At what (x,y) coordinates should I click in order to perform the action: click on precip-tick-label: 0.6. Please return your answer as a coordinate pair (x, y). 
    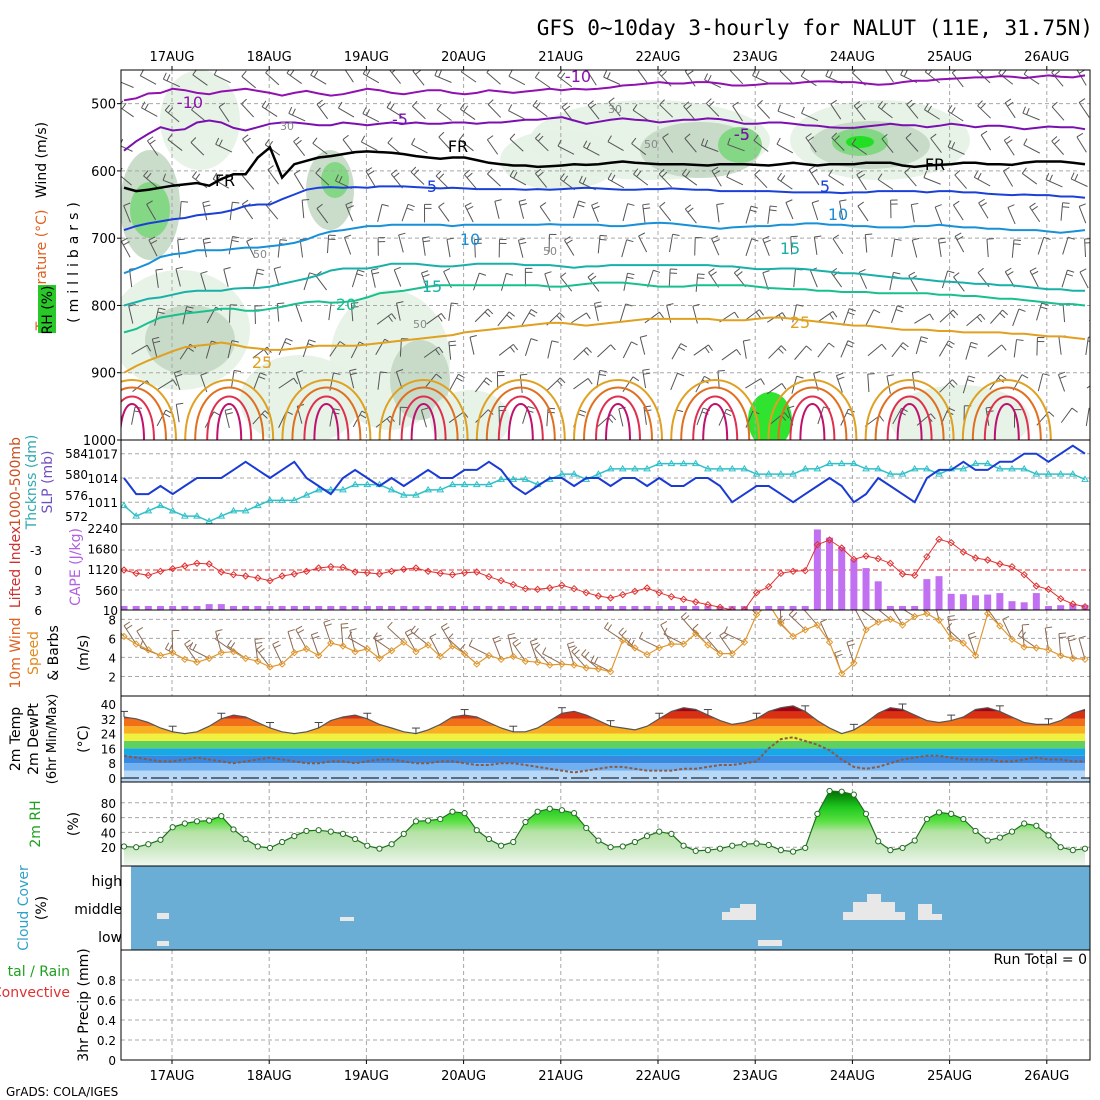
    Looking at the image, I should click on (106, 1001).